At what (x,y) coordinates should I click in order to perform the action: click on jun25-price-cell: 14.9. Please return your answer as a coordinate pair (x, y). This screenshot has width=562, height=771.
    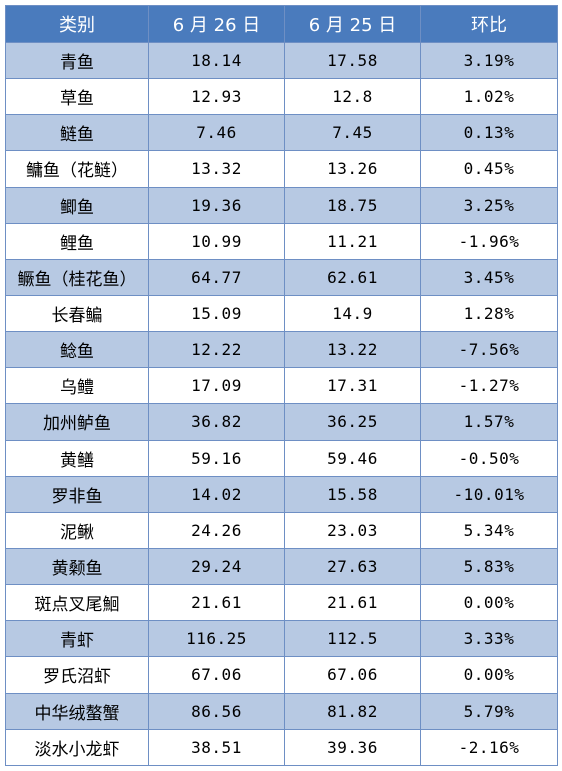
    Looking at the image, I should click on (352, 313).